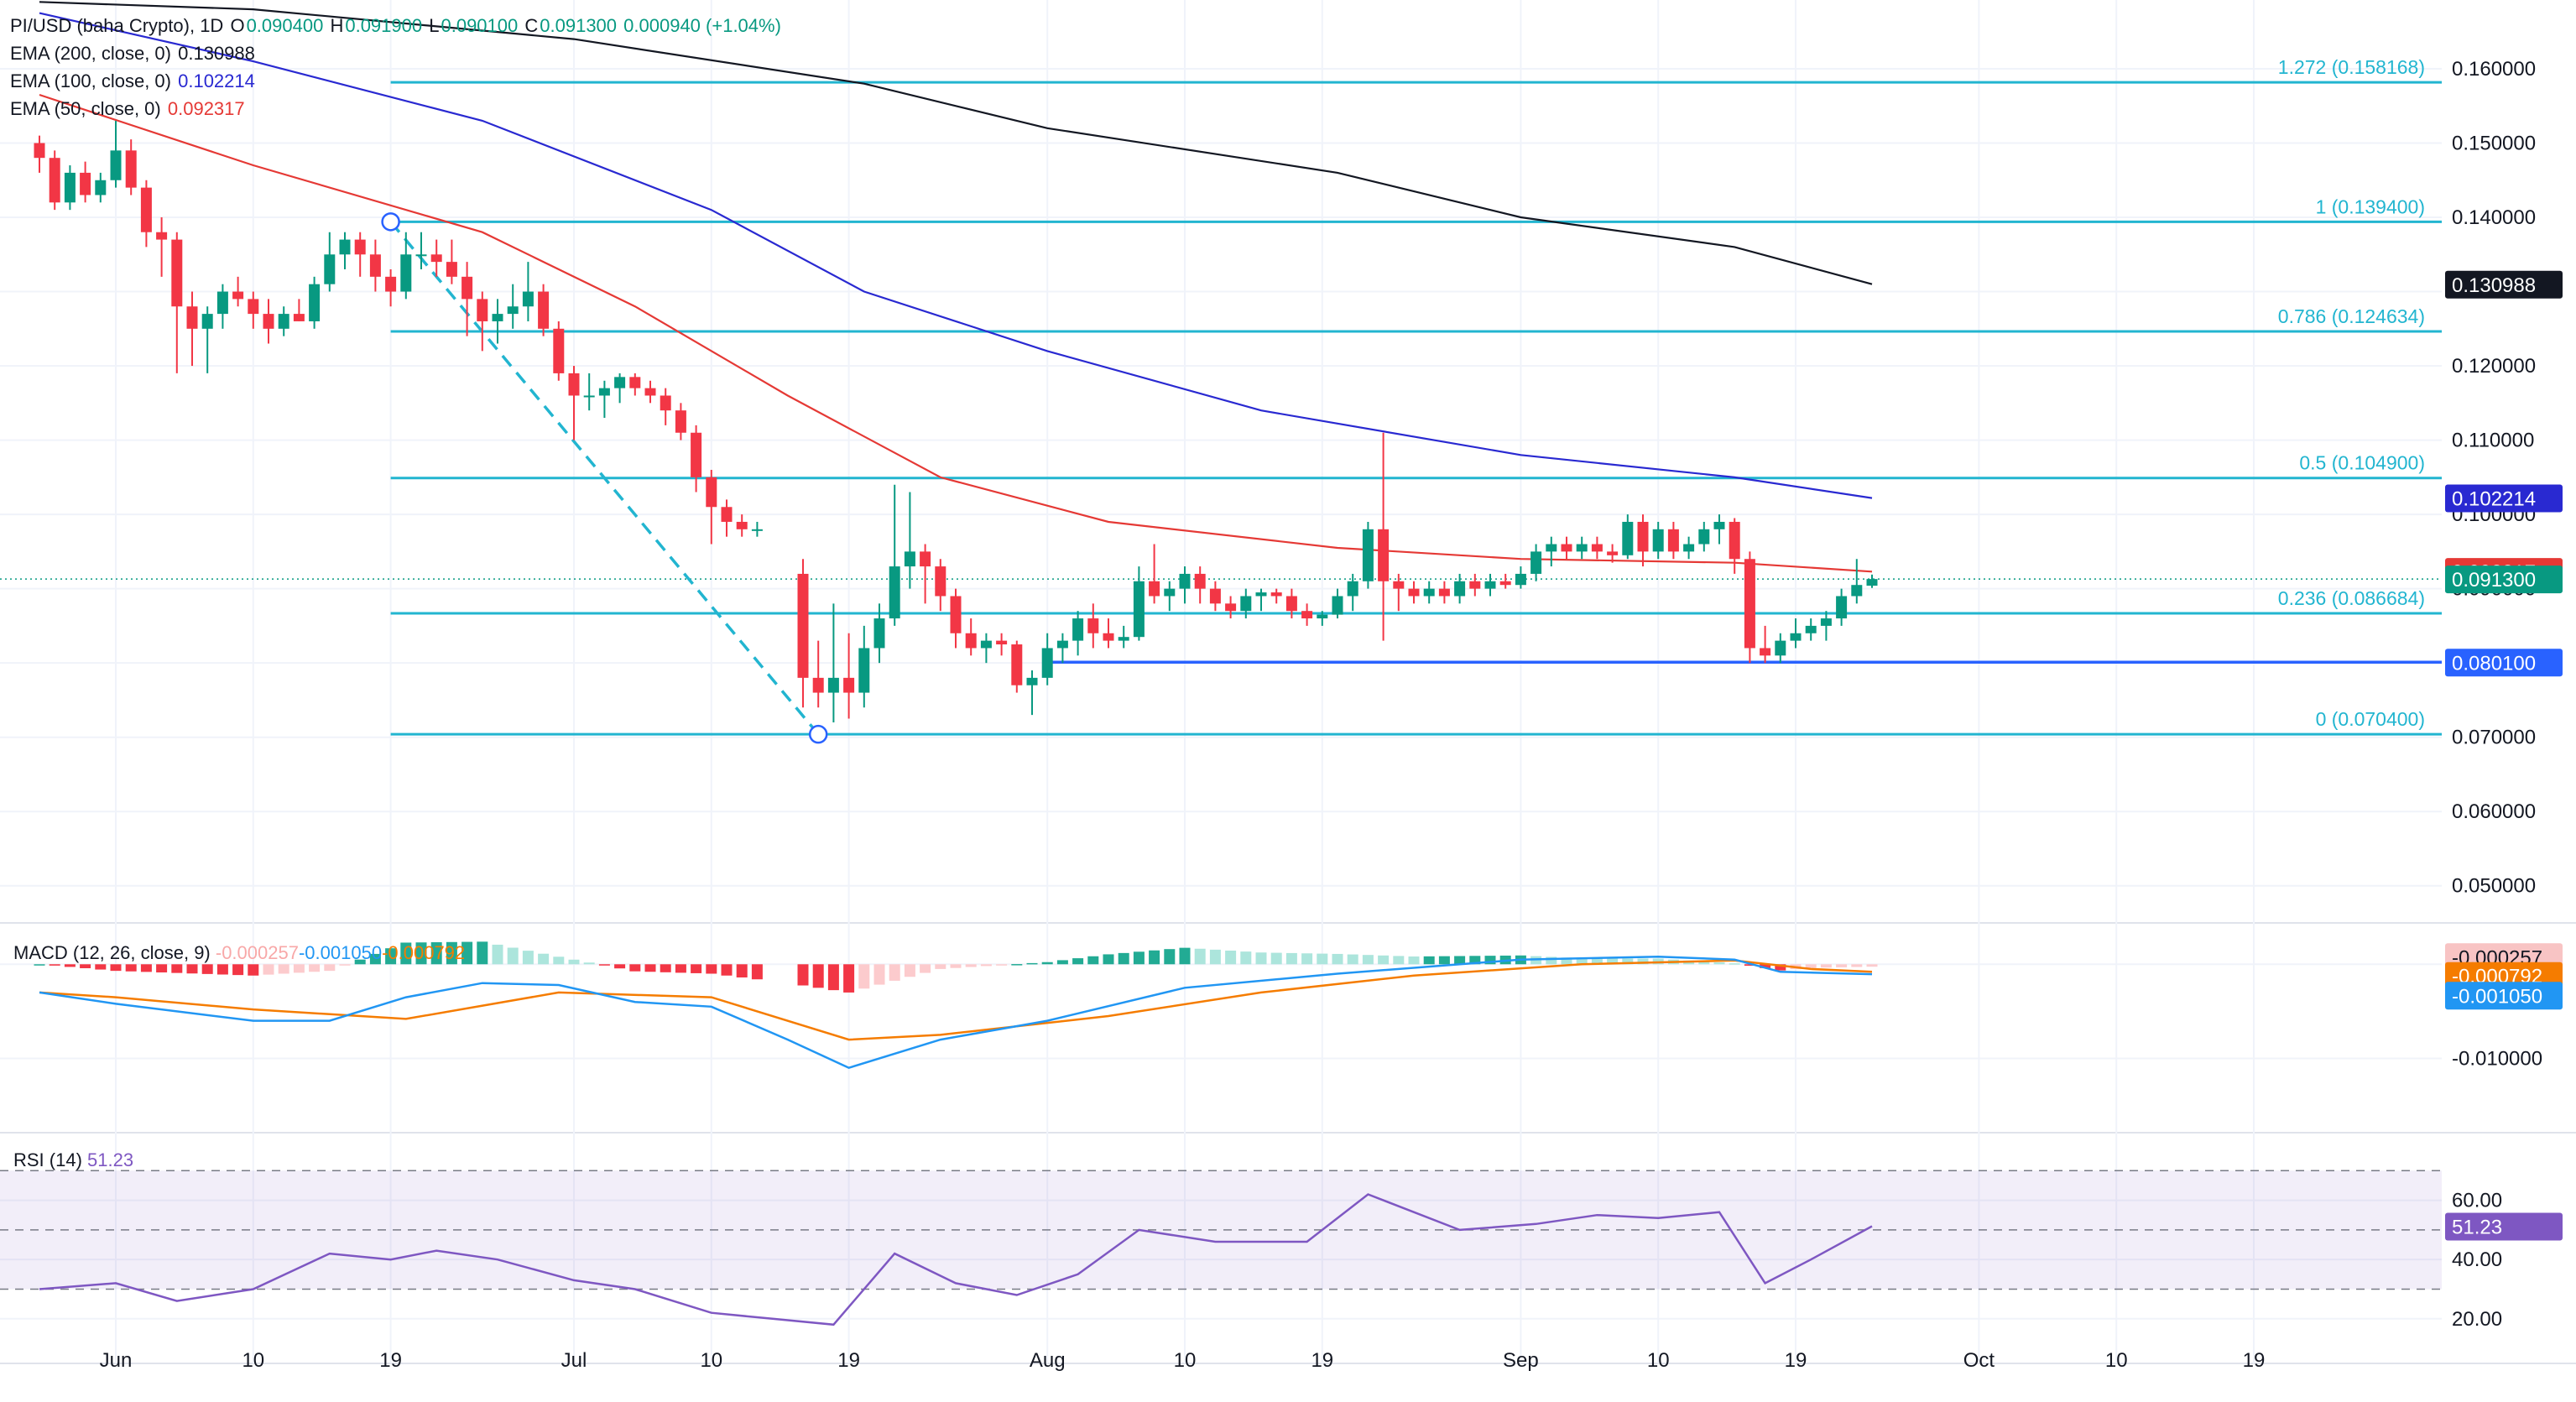 The width and height of the screenshot is (2576, 1402). What do you see at coordinates (90, 80) in the screenshot?
I see `ema100-label: EMA (100, close, 0)` at bounding box center [90, 80].